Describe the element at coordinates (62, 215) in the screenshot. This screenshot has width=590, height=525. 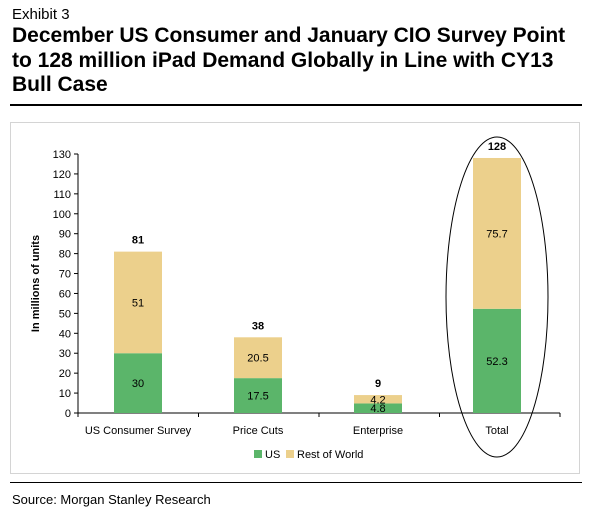
I see `y-tick-label: 100` at that location.